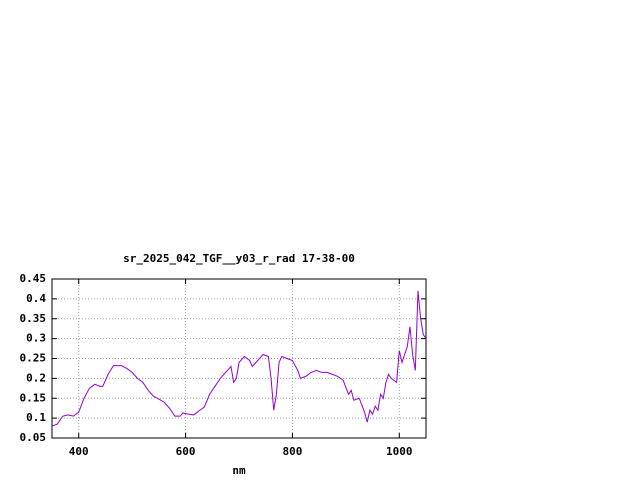  I want to click on x-tick-label: 1000, so click(399, 451).